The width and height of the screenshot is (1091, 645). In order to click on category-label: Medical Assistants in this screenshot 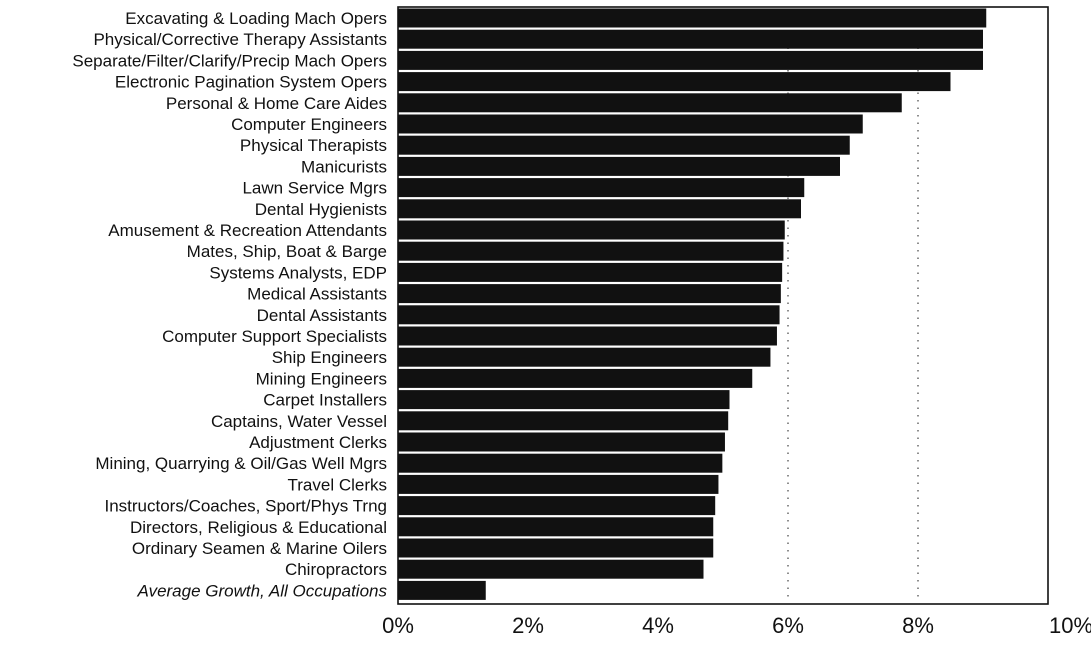, I will do `click(317, 294)`.